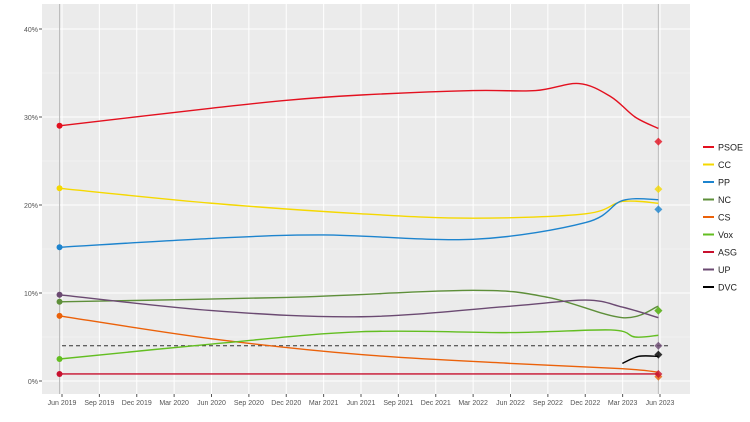 The width and height of the screenshot is (750, 422). Describe the element at coordinates (724, 218) in the screenshot. I see `legend-label: CS` at that location.